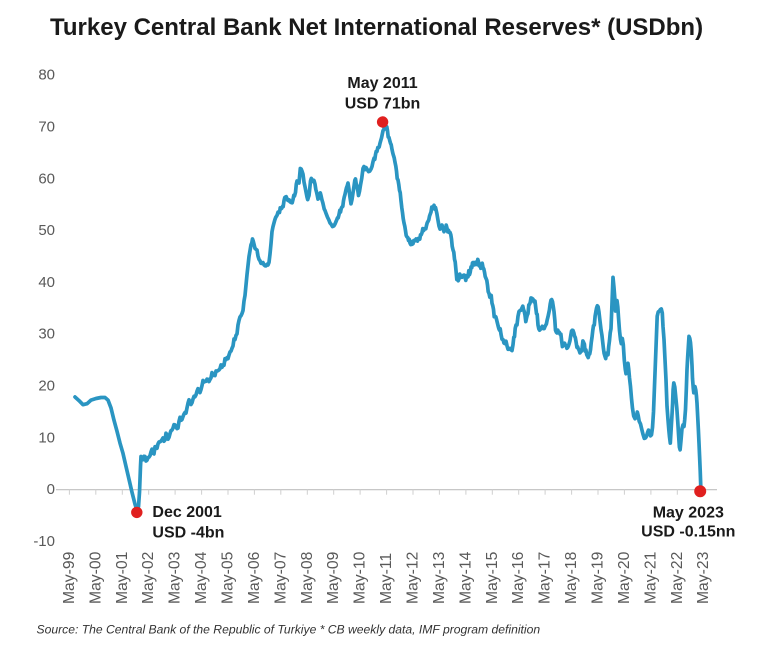  Describe the element at coordinates (383, 104) in the screenshot. I see `svg-text: USD 71bn` at that location.